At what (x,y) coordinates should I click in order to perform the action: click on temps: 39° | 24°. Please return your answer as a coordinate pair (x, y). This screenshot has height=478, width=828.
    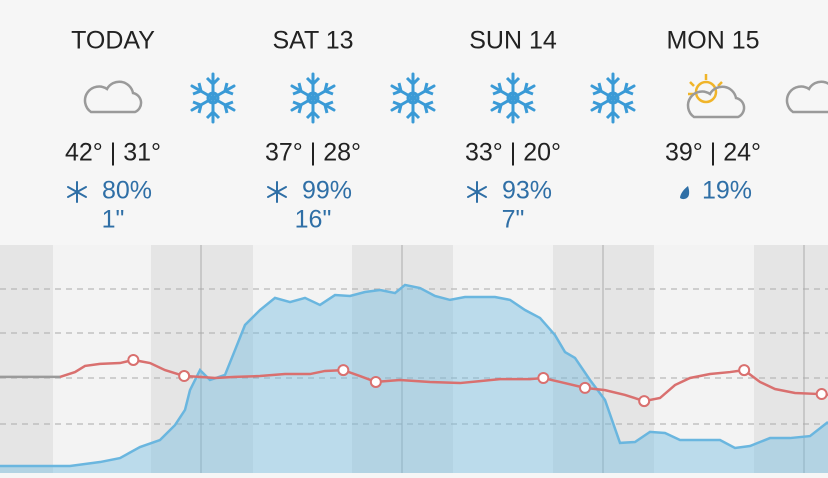
    Looking at the image, I should click on (713, 153).